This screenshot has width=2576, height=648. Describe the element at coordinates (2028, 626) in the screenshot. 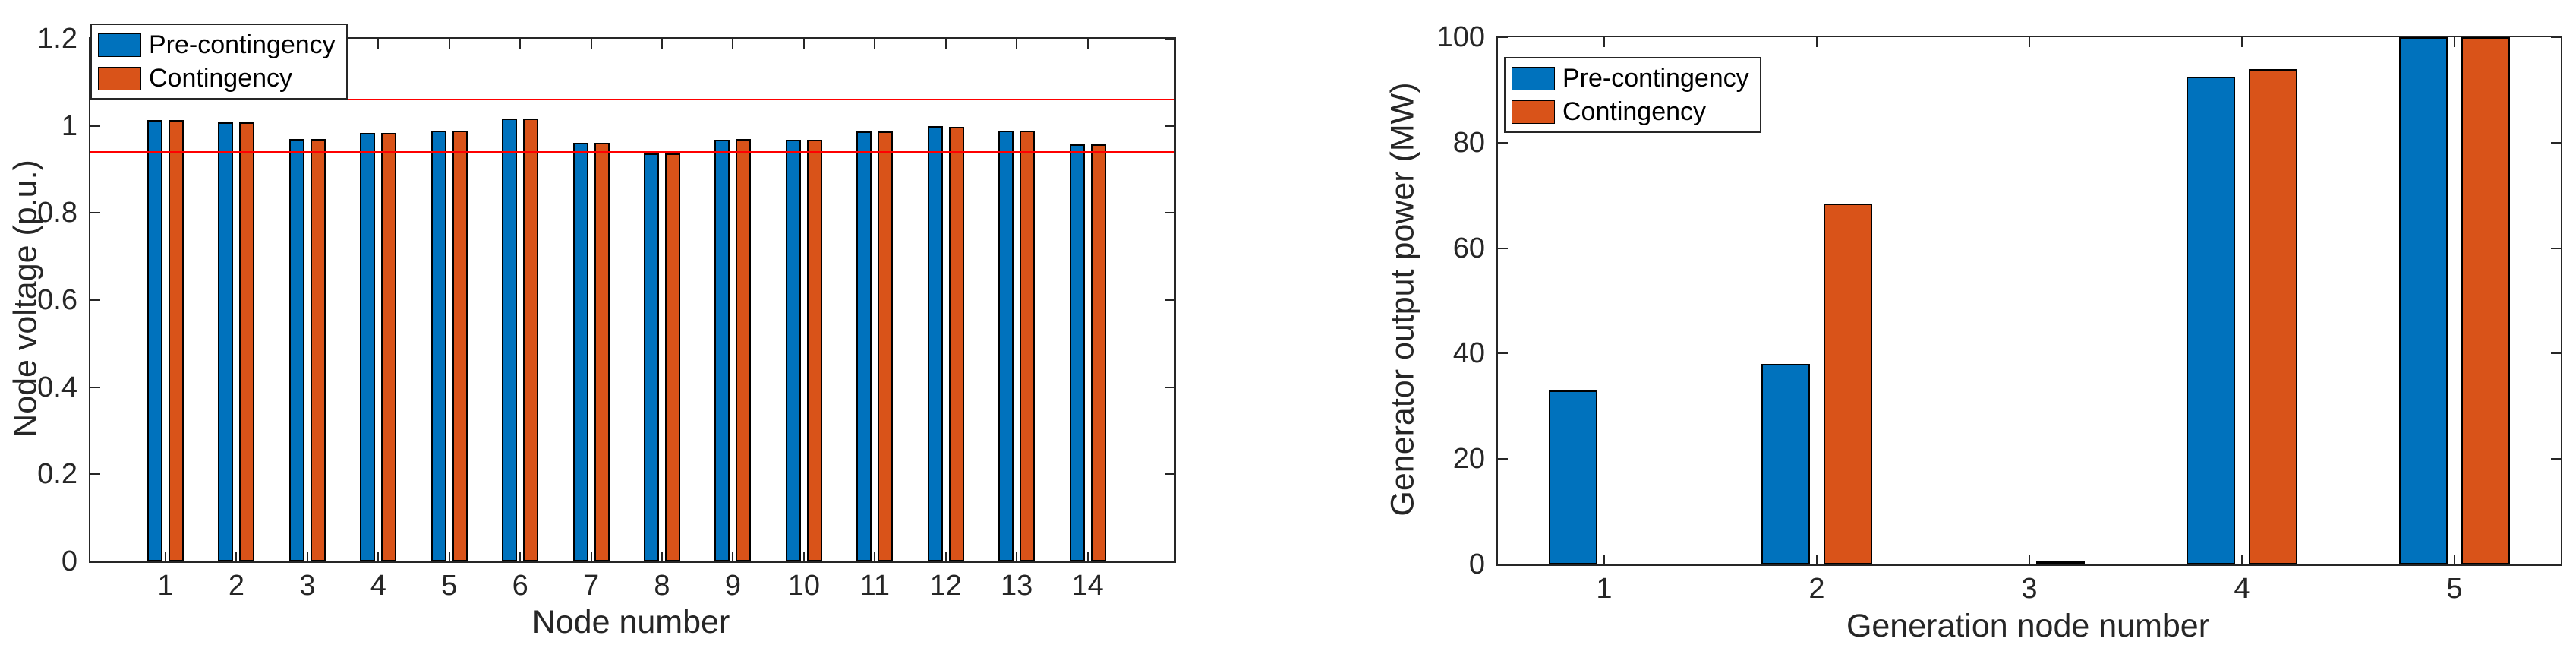

I see `generator-x-axis-label: Generation node number` at that location.